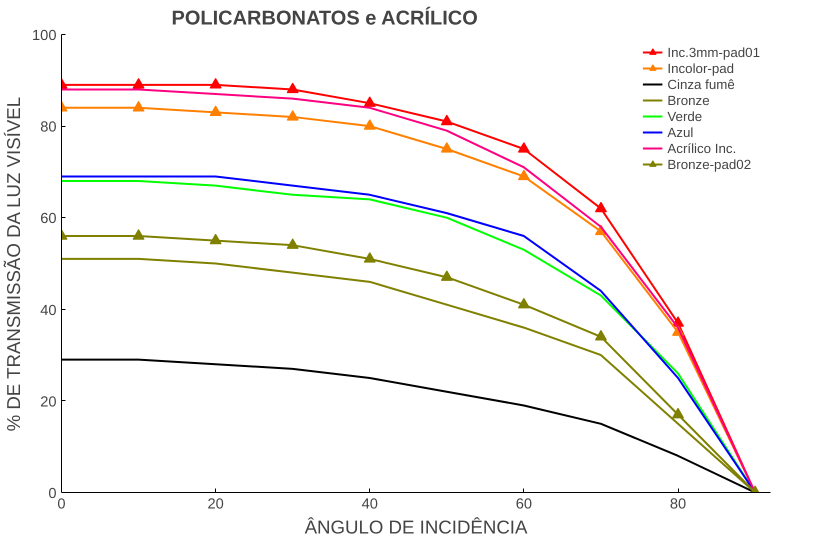  I want to click on x-axis-title: ÂNGULO DE INCIDÊNCIA, so click(416, 527).